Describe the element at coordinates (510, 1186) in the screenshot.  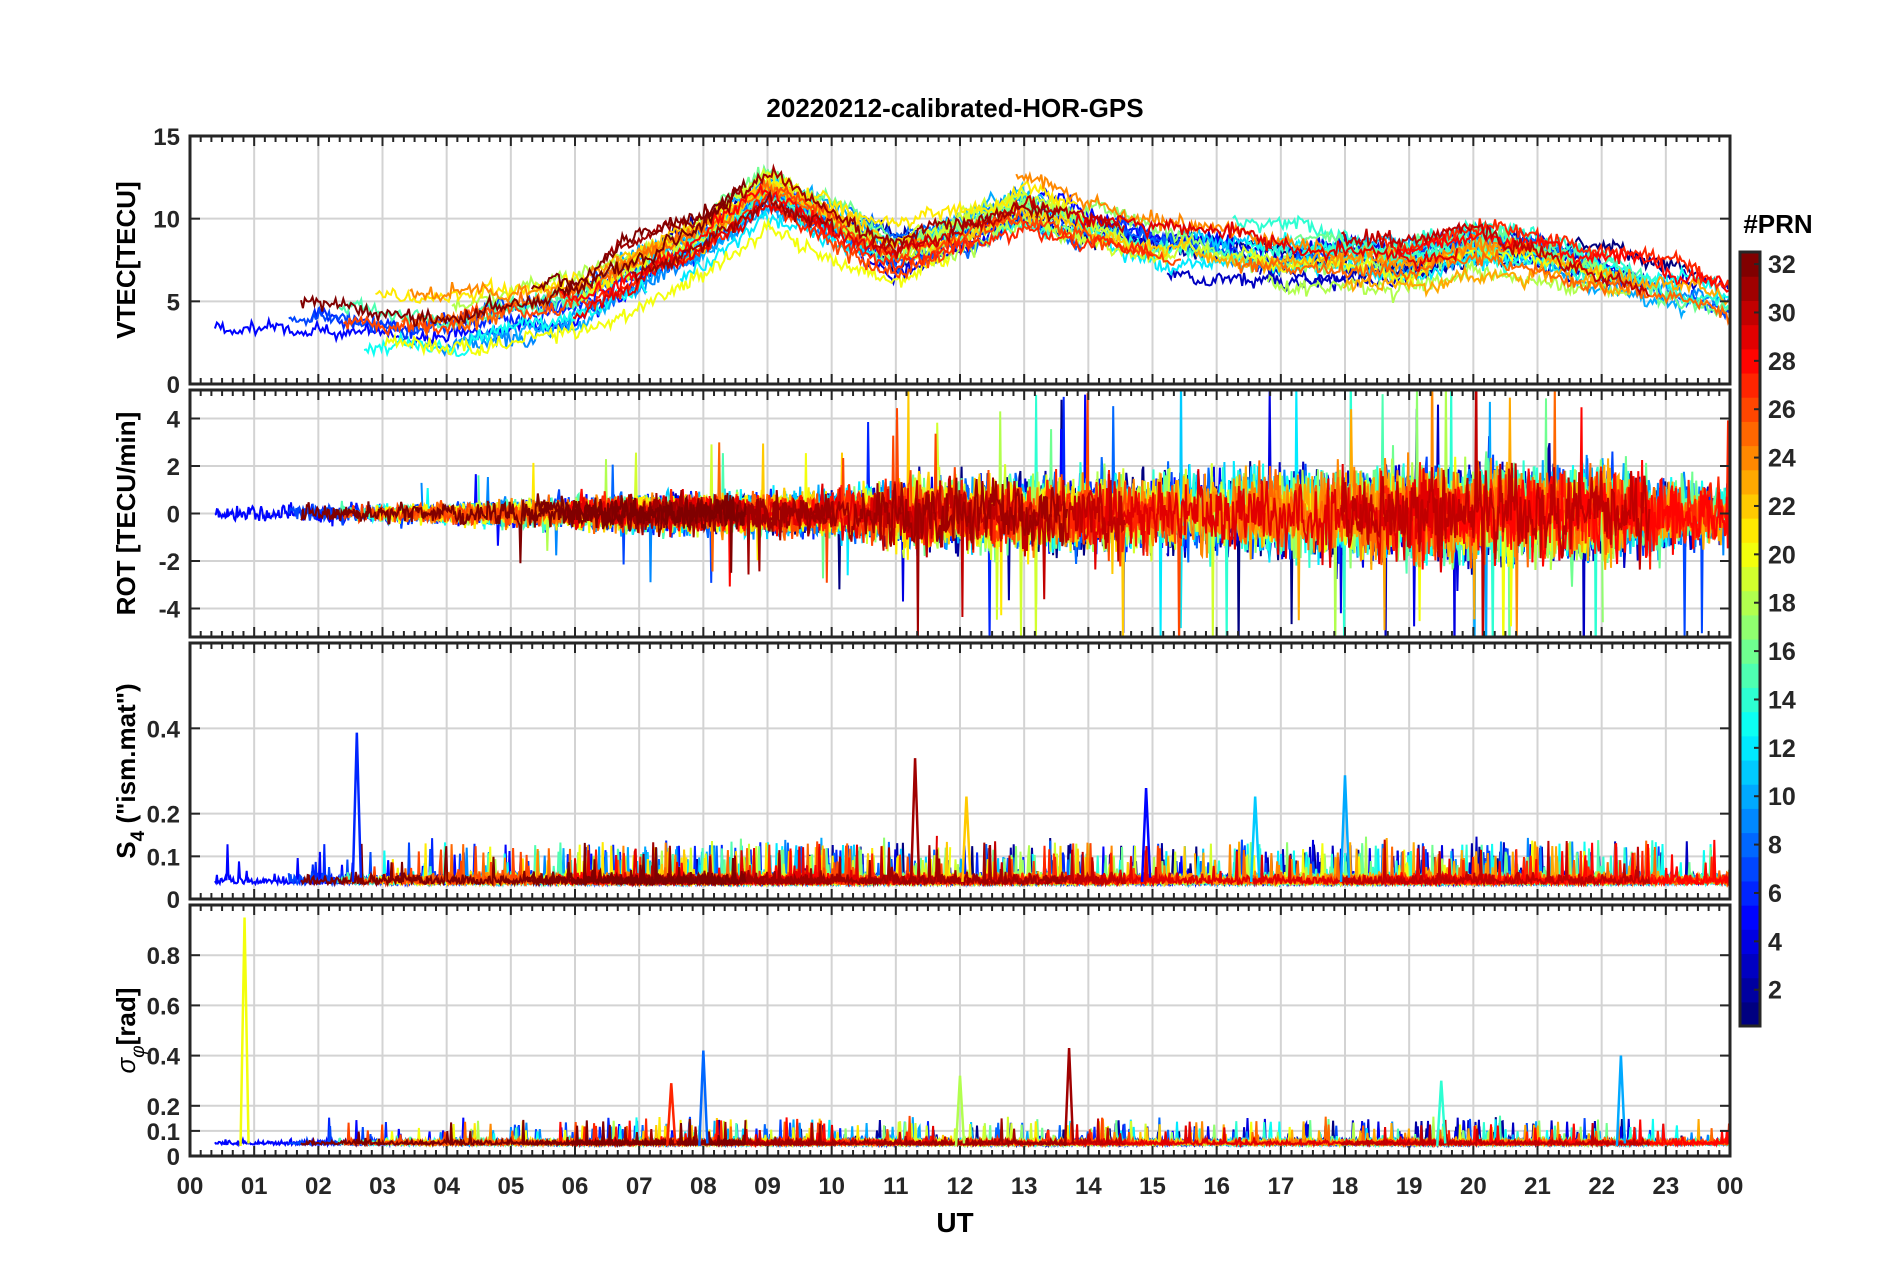
I see `x-tick-label: 05` at that location.